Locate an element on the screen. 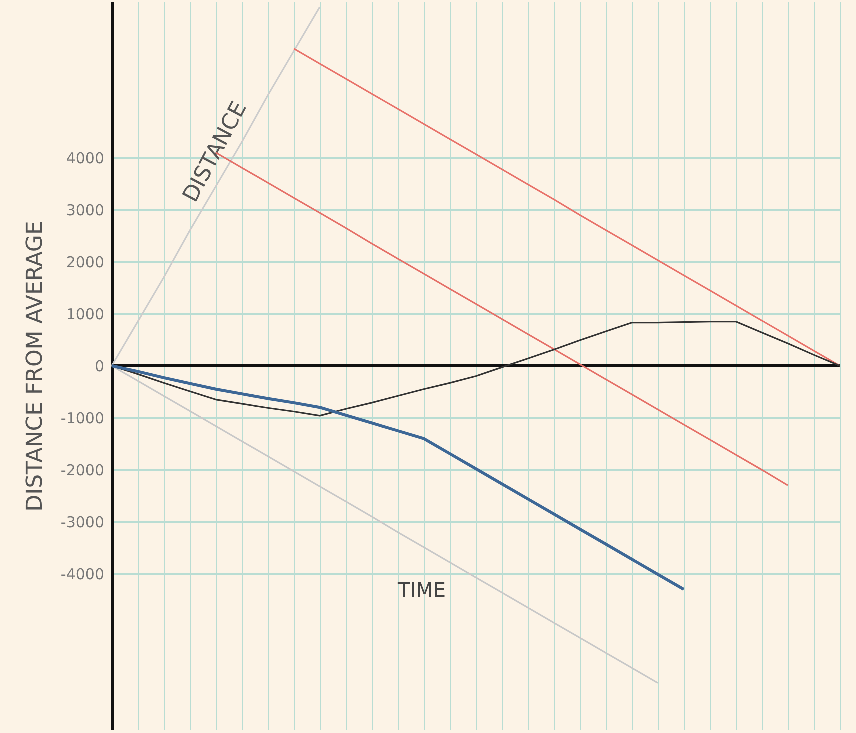 Image resolution: width=856 pixels, height=733 pixels. y-tick-label: -2000 is located at coordinates (82, 471).